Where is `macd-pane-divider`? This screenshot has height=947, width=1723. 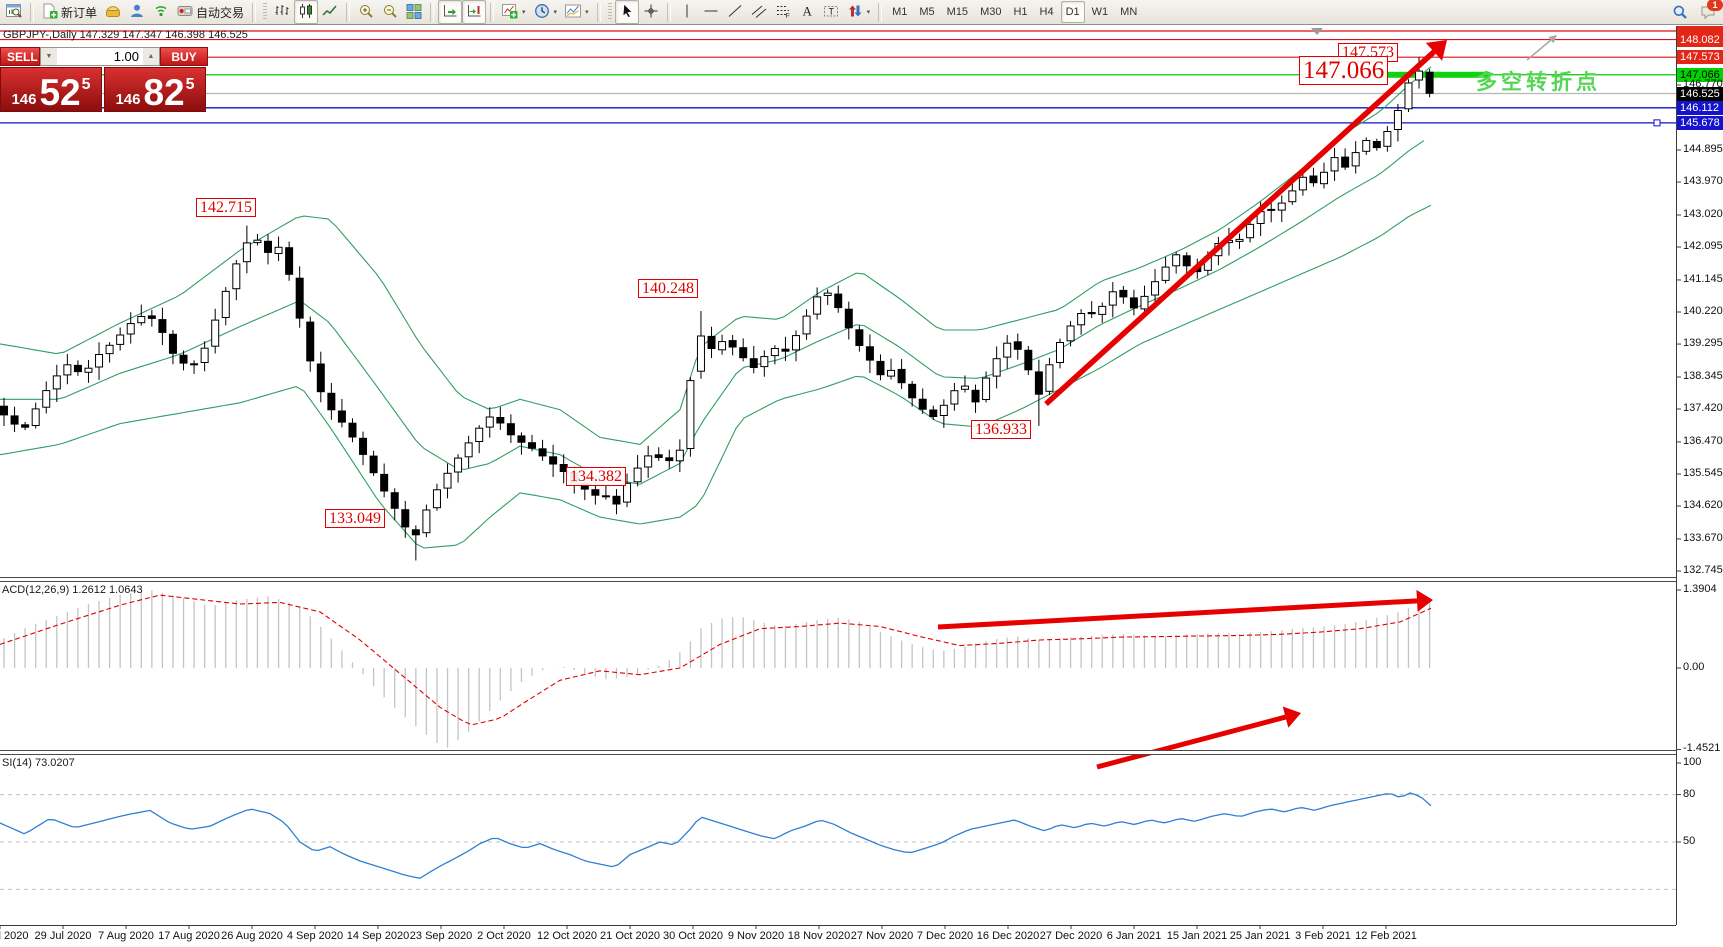
macd-pane-divider is located at coordinates (838, 579).